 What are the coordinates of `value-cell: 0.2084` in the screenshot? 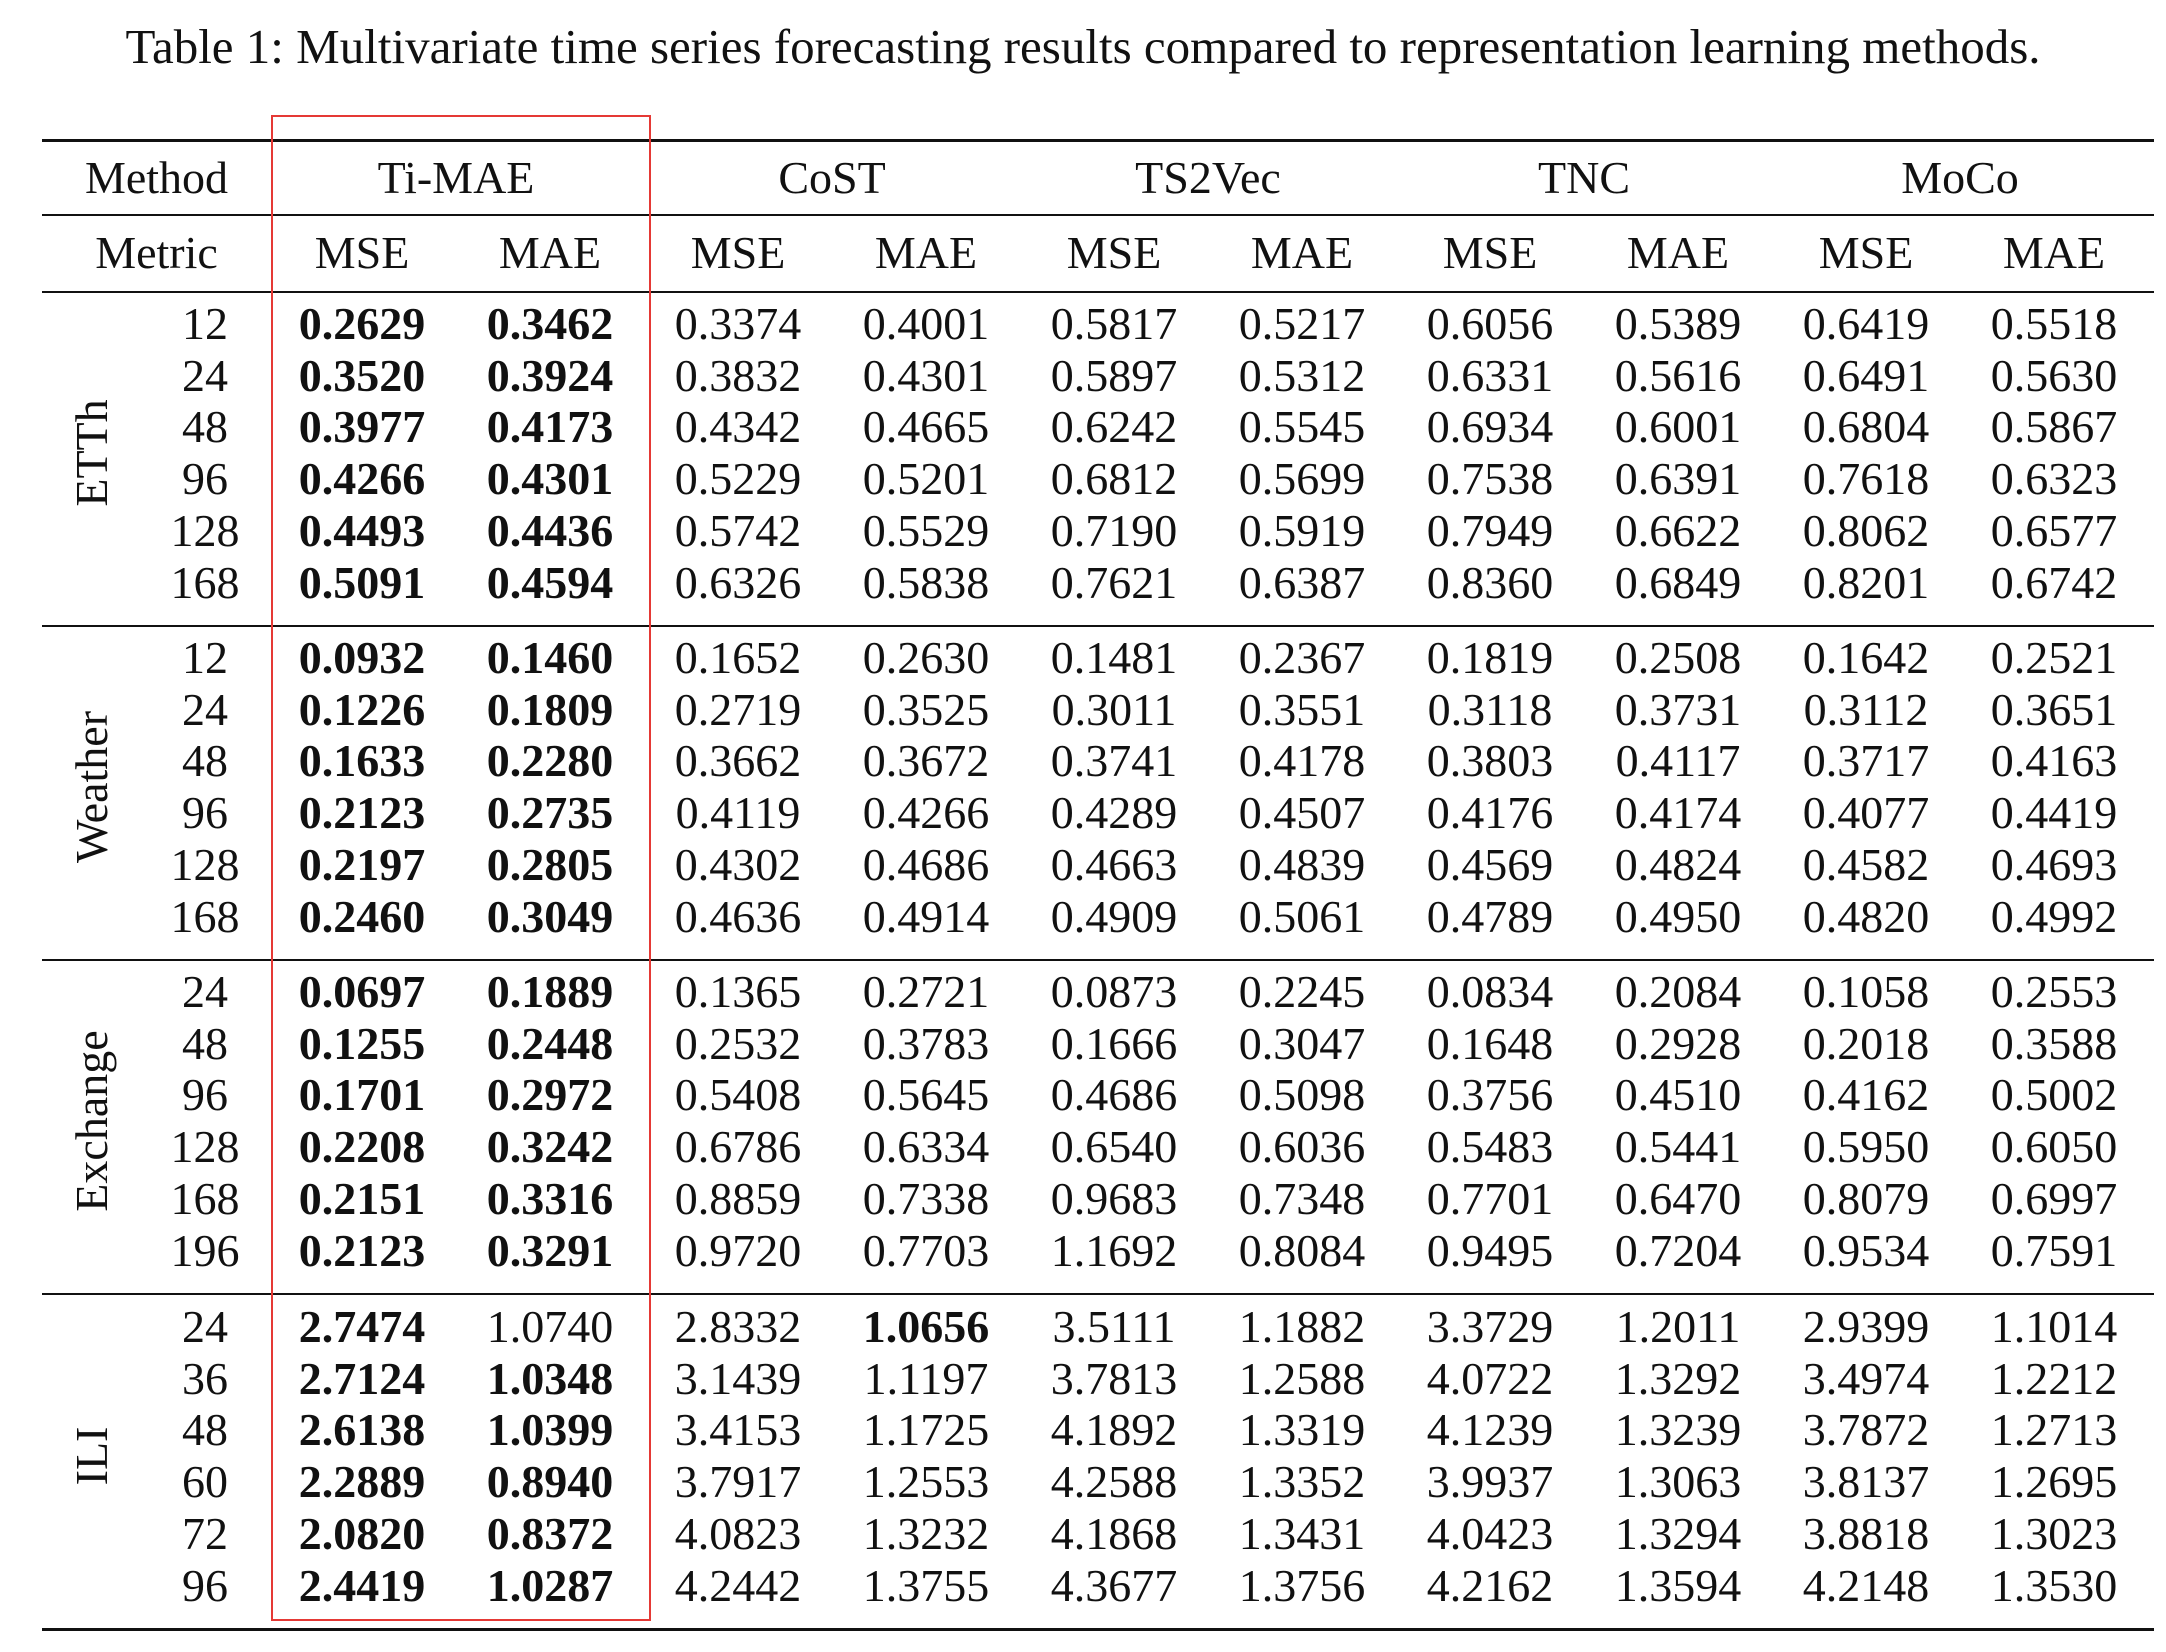 It's located at (1678, 991).